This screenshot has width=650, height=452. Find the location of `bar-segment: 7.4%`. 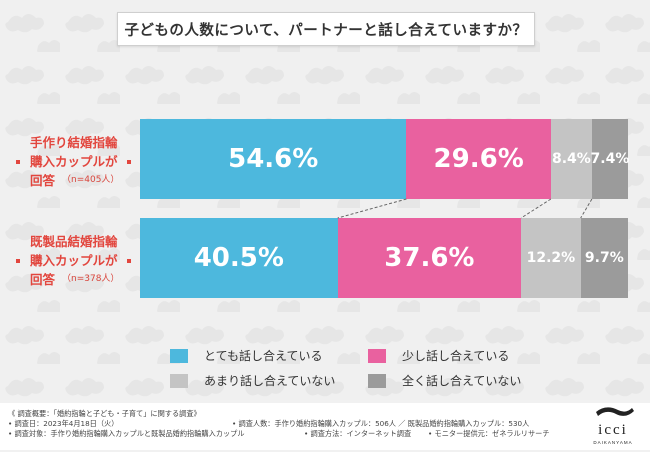

bar-segment: 7.4% is located at coordinates (610, 159).